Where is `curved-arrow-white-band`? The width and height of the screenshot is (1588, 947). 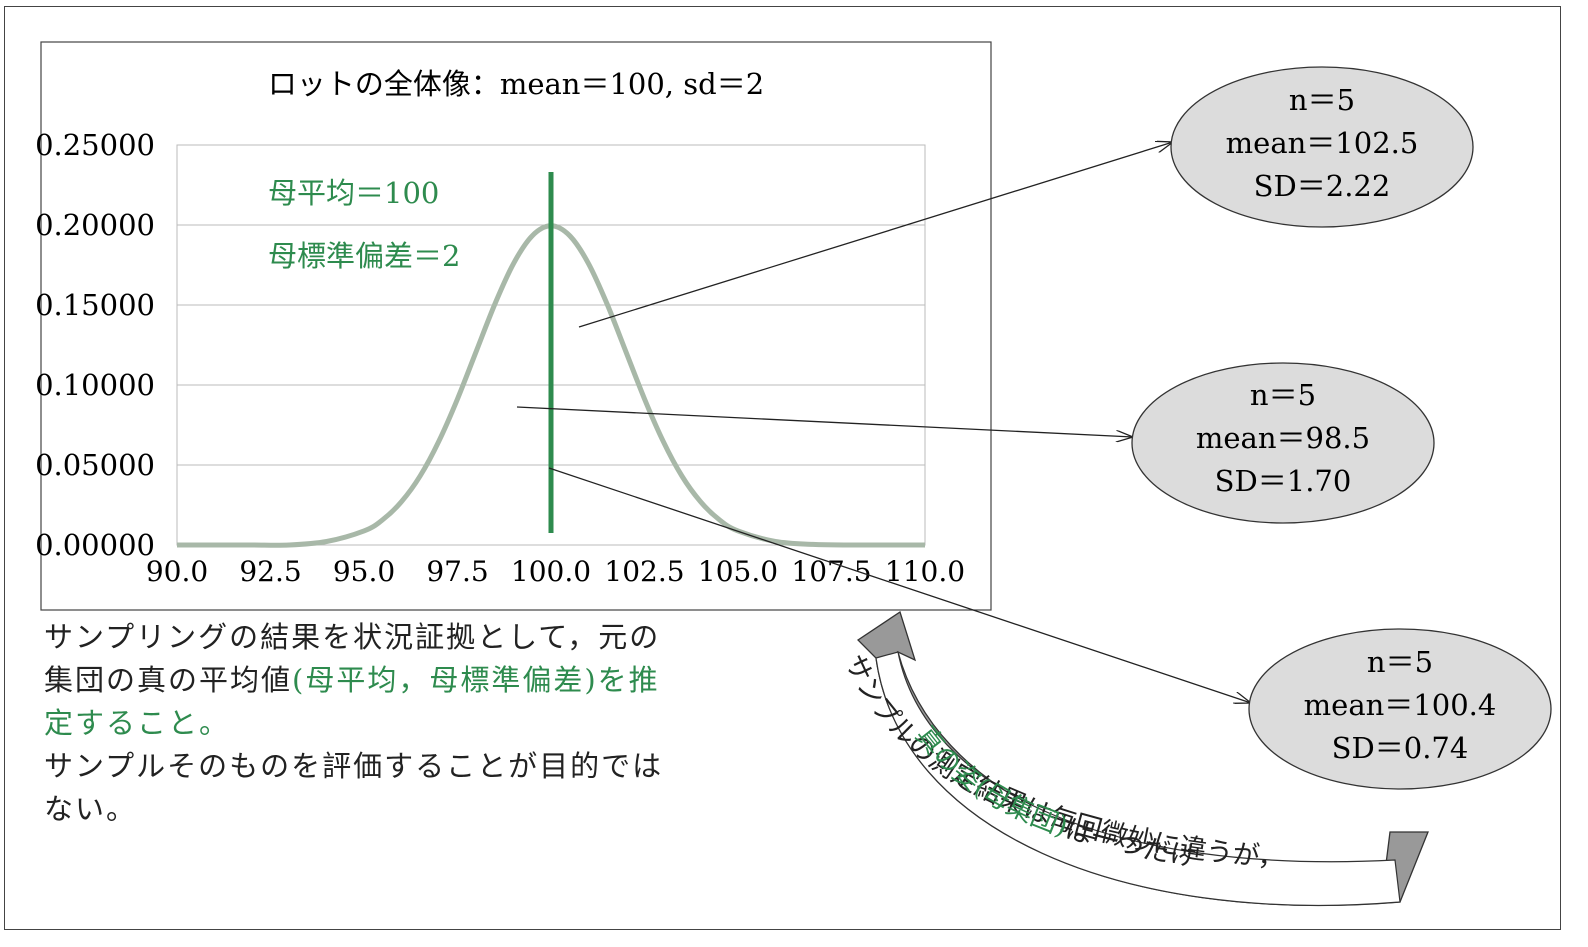 curved-arrow-white-band is located at coordinates (1138, 778).